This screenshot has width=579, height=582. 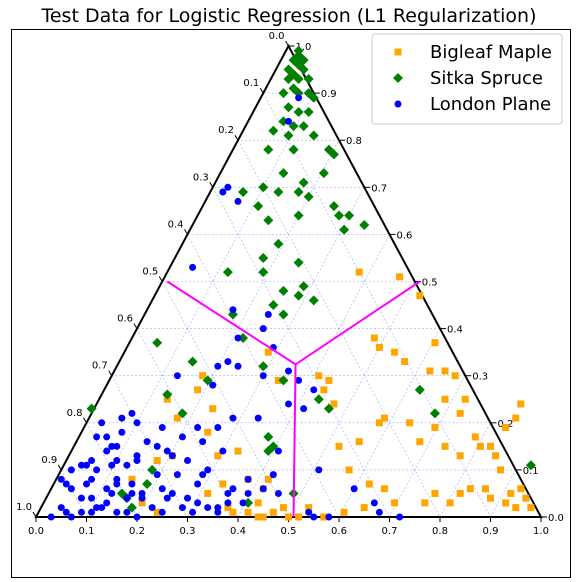 I want to click on tick-label-left: 0.9, so click(x=49, y=460).